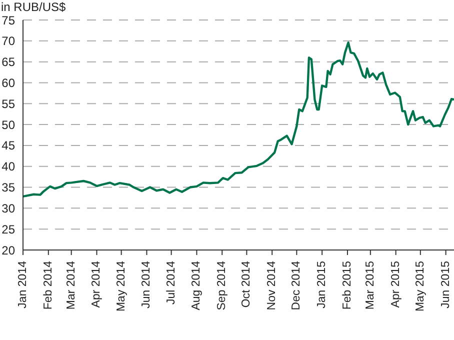  Describe the element at coordinates (9, 187) in the screenshot. I see `y-tick-label: 35` at that location.